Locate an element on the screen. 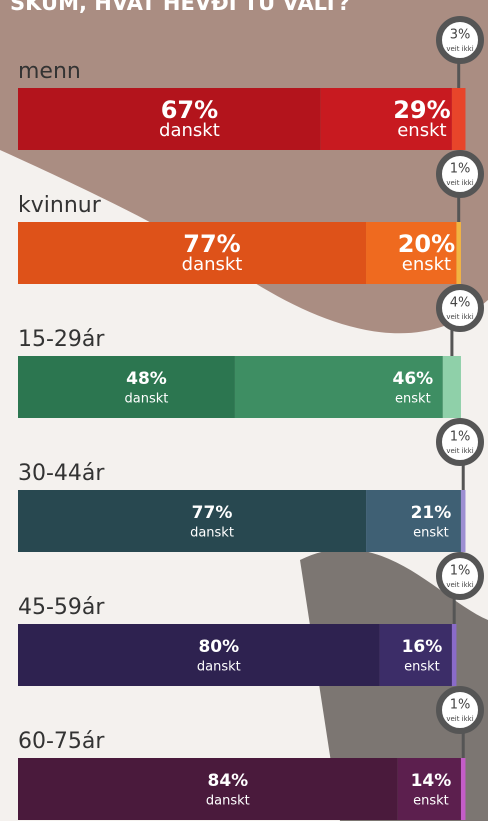 The image size is (488, 821). category-label: 15-29ár is located at coordinates (61, 339).